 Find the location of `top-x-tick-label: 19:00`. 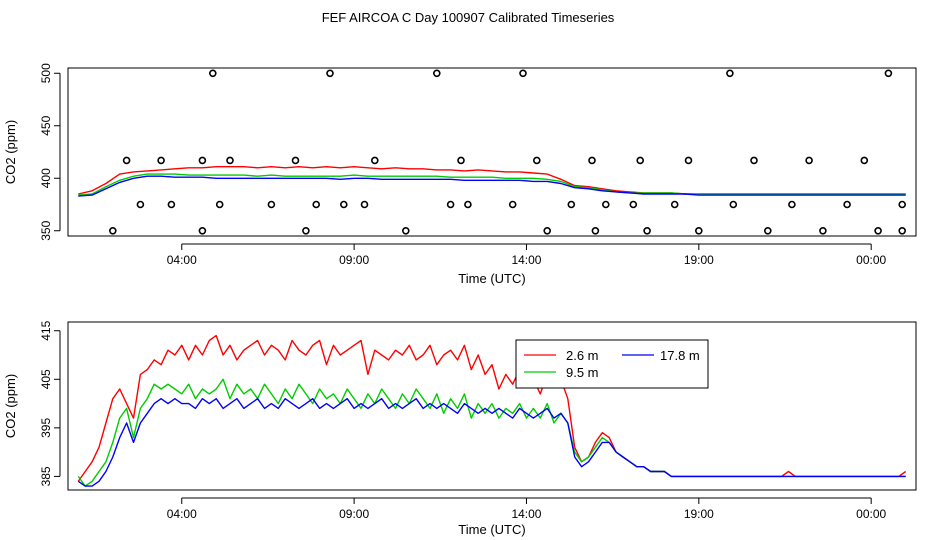

top-x-tick-label: 19:00 is located at coordinates (699, 260).